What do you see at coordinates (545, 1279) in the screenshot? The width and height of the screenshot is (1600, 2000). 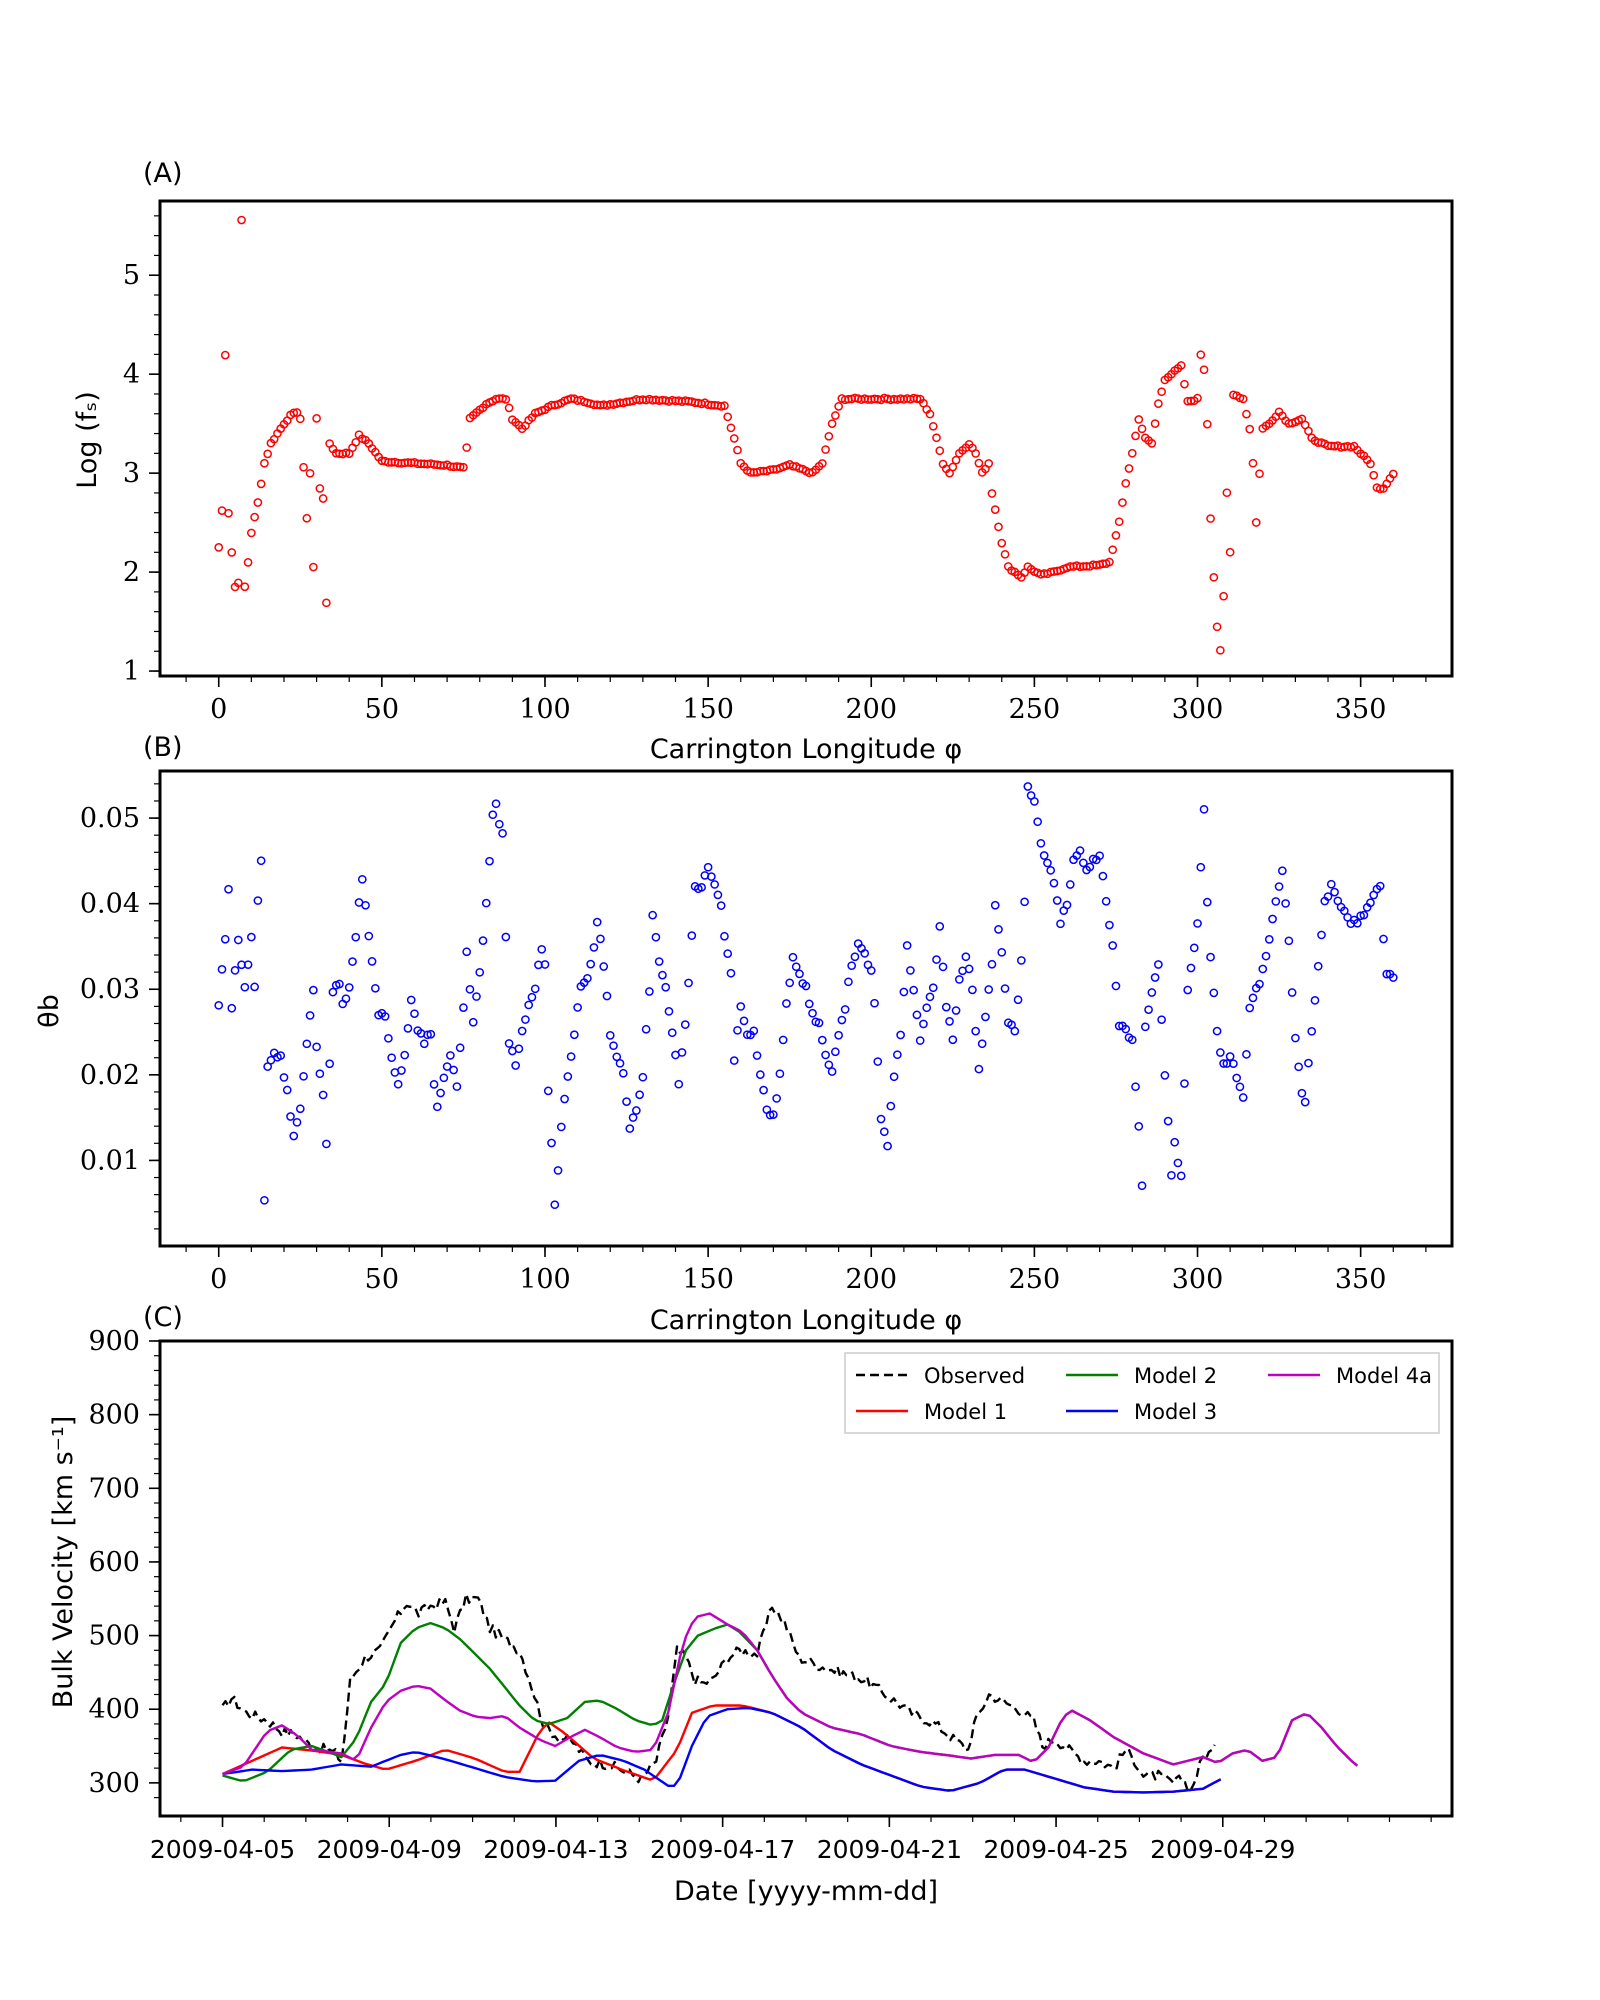 I see `panel-b-xtick-label: 100` at bounding box center [545, 1279].